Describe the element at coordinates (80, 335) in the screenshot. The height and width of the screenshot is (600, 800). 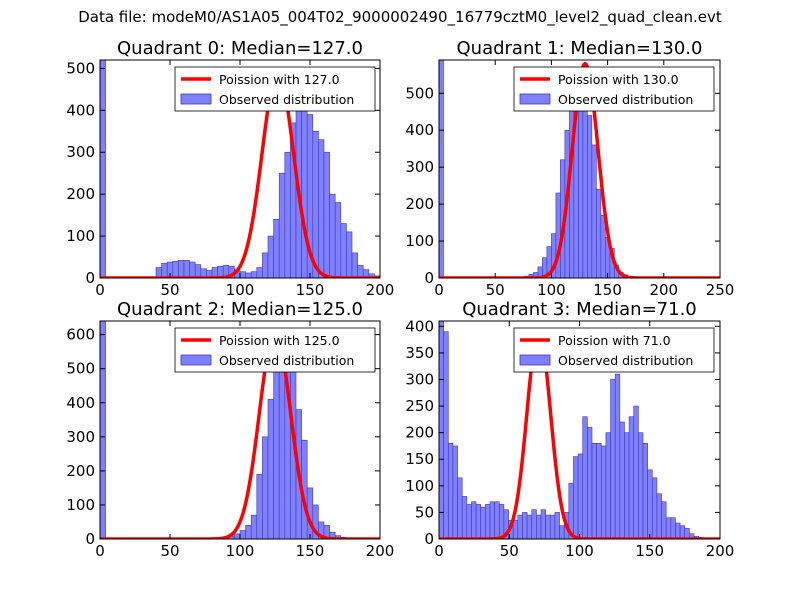
I see `y-tick-label: 600` at that location.